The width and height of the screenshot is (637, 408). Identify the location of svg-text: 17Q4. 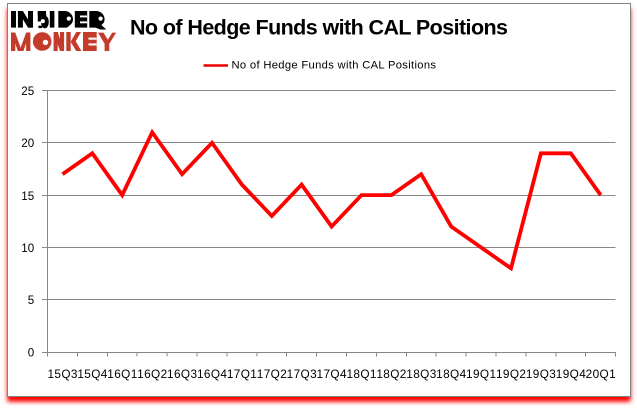
(332, 374).